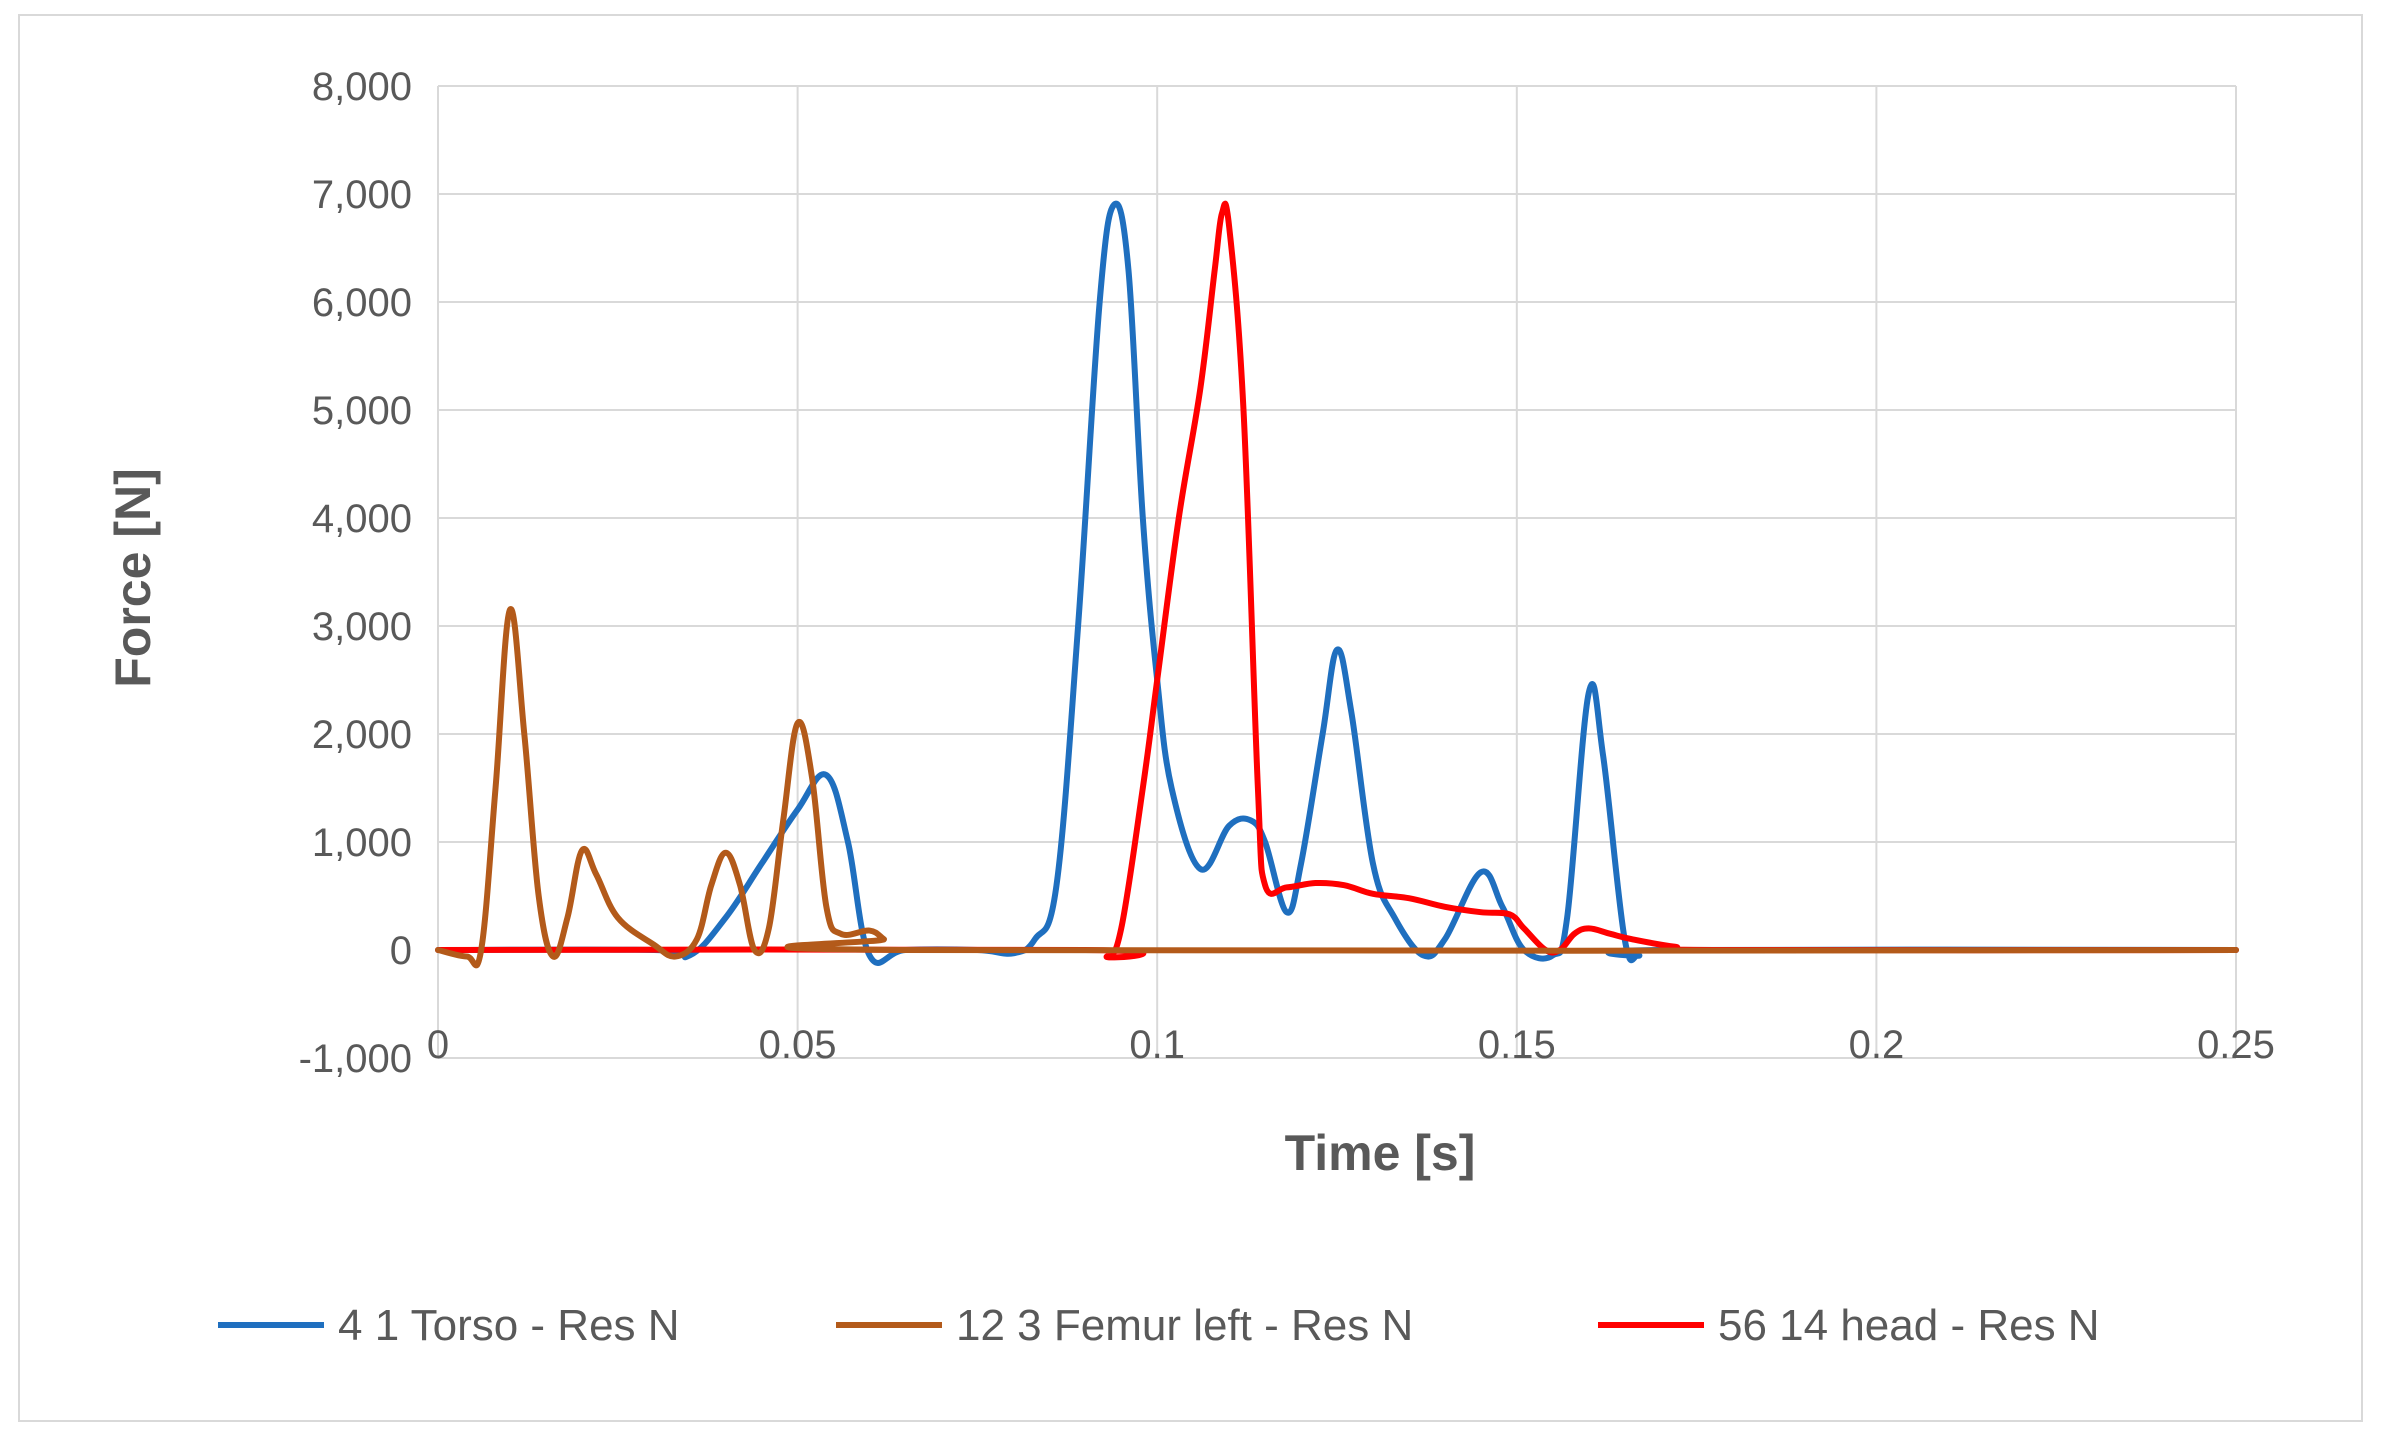 Image resolution: width=2383 pixels, height=1444 pixels. Describe the element at coordinates (355, 1059) in the screenshot. I see `y-tick-label: -1,000` at that location.